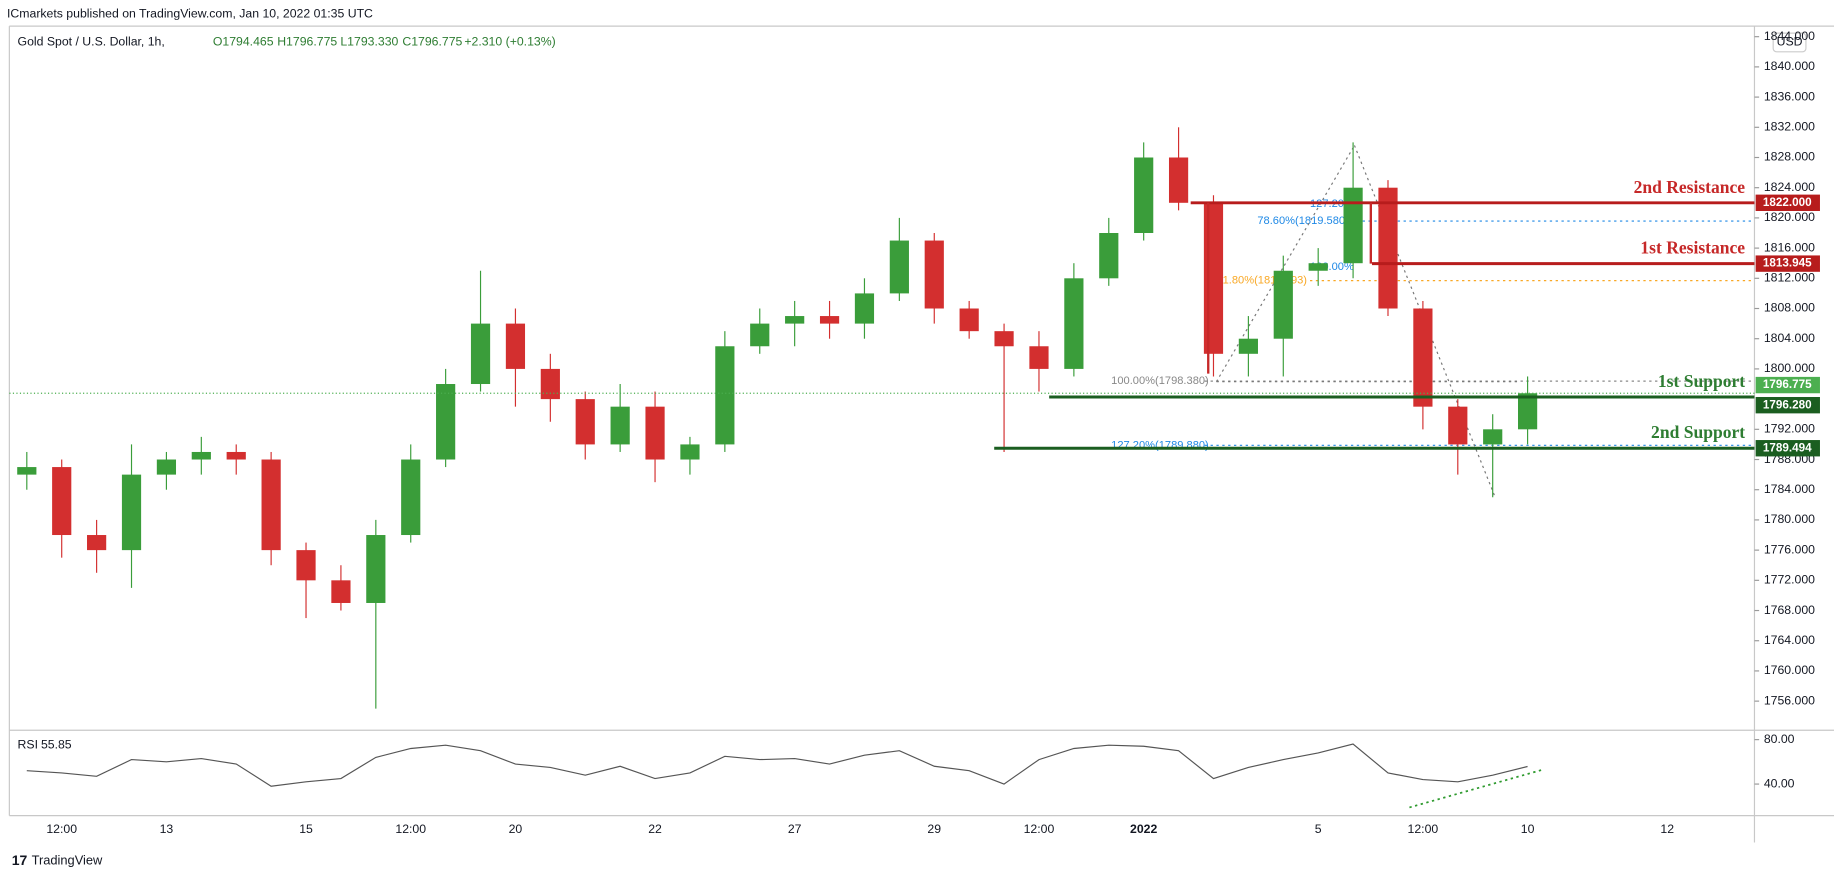  Describe the element at coordinates (1692, 248) in the screenshot. I see `level-name: 1st Resistance` at that location.